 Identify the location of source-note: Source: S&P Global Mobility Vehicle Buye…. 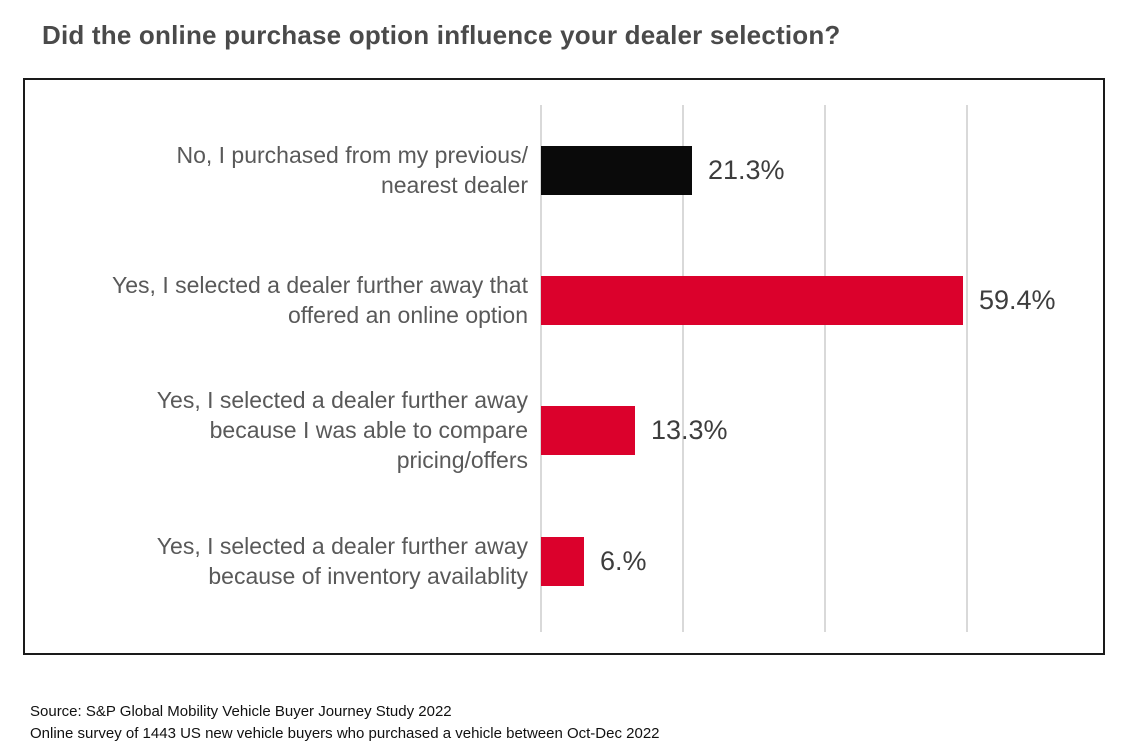
(345, 723).